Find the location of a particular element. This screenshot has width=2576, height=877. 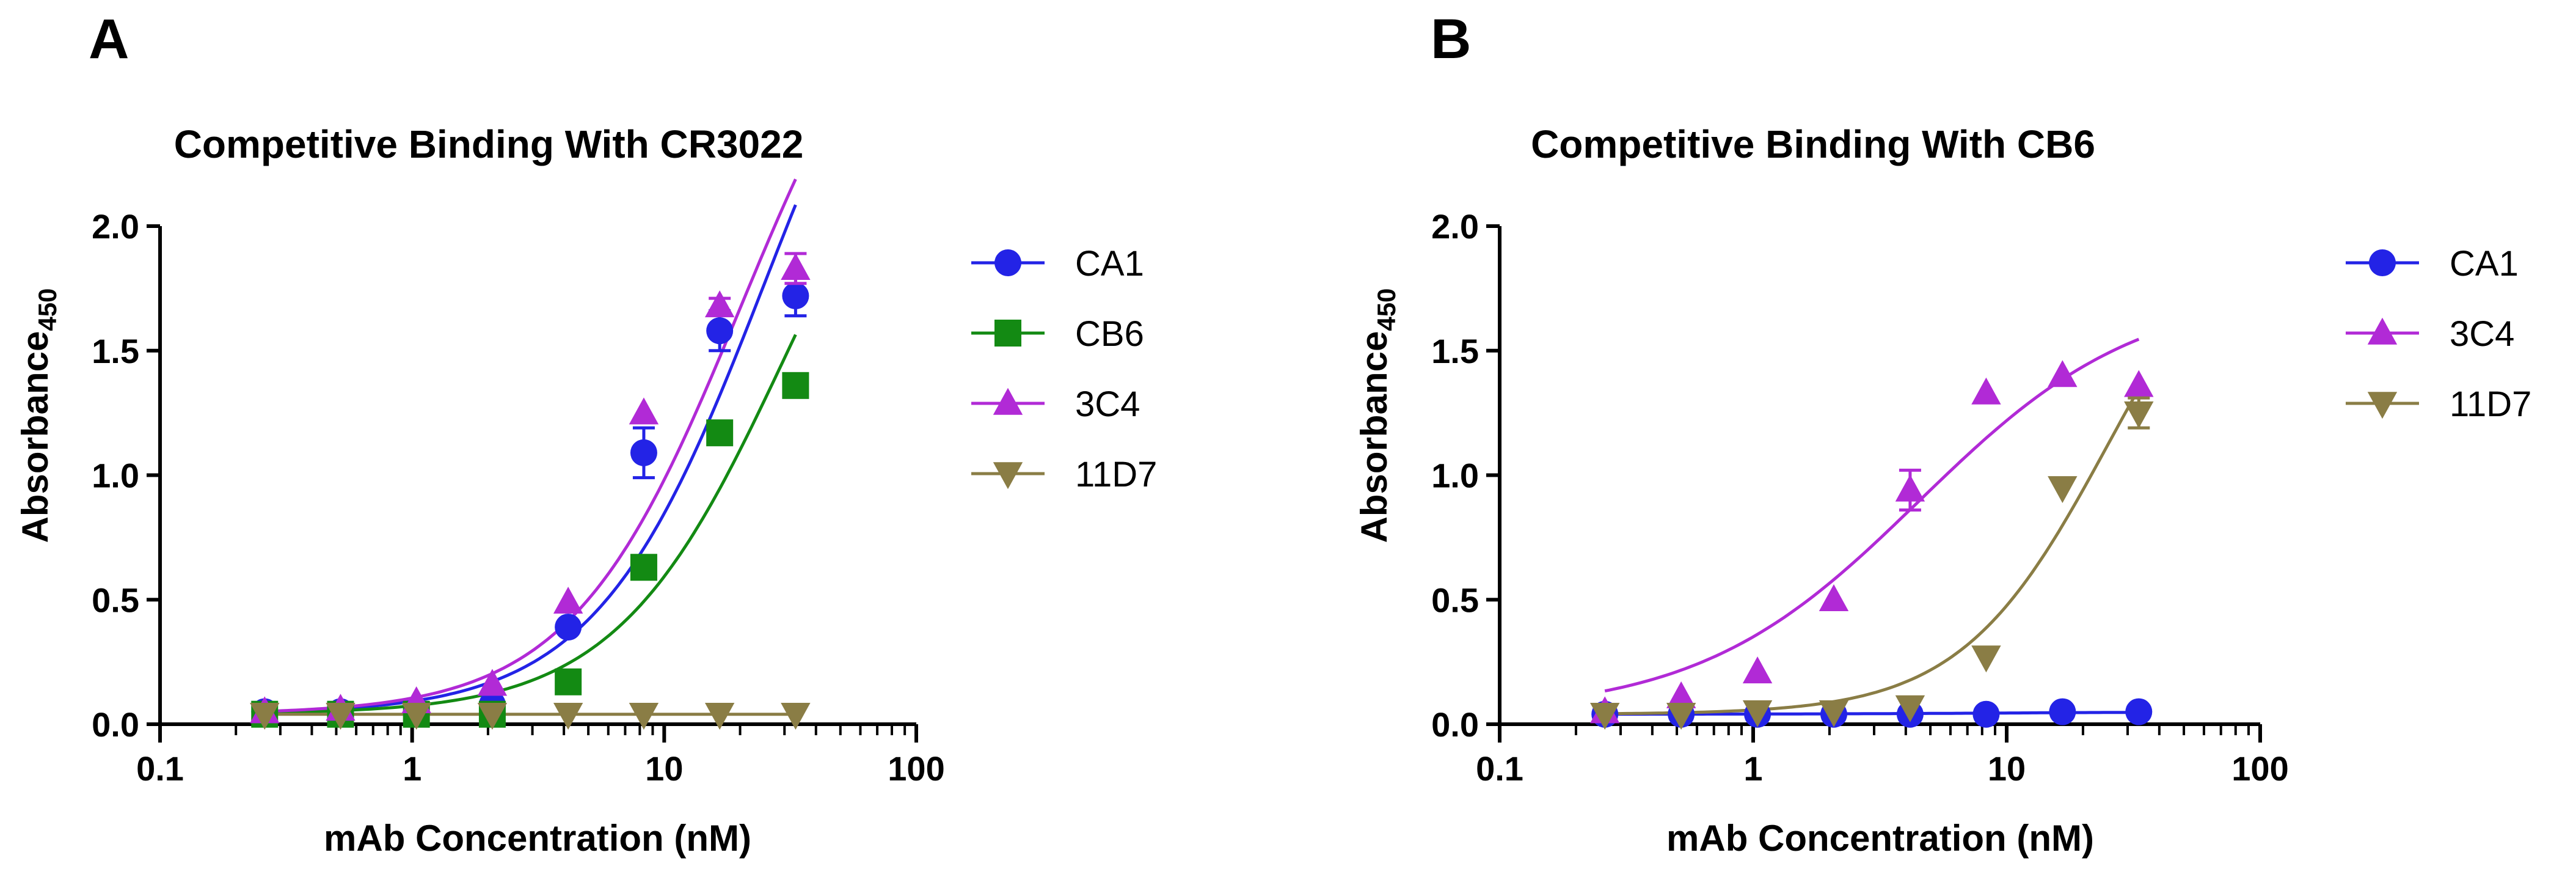

panel-a-ylabel: Absorbance450 is located at coordinates (38, 416).